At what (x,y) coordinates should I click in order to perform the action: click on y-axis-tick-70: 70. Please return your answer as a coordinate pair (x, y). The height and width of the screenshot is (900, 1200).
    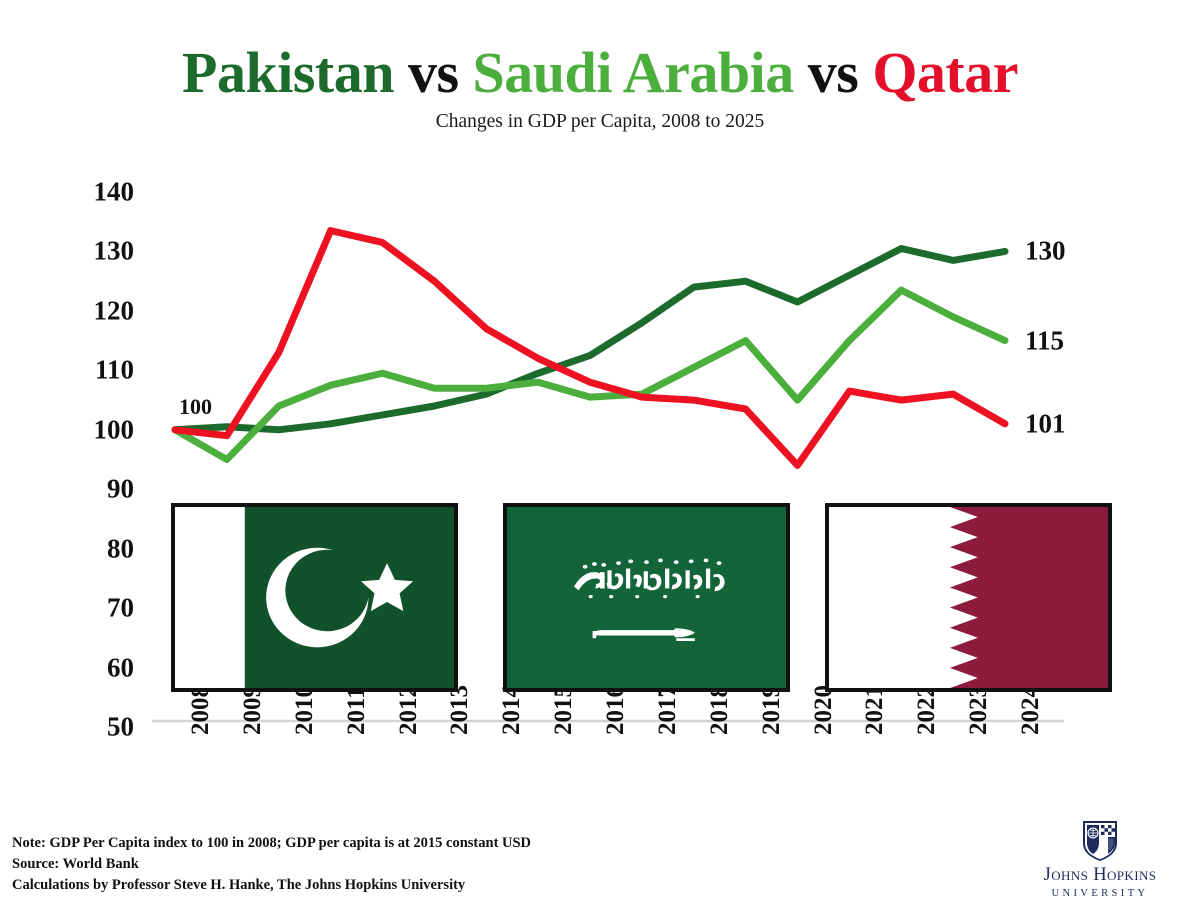
    Looking at the image, I should click on (120, 607).